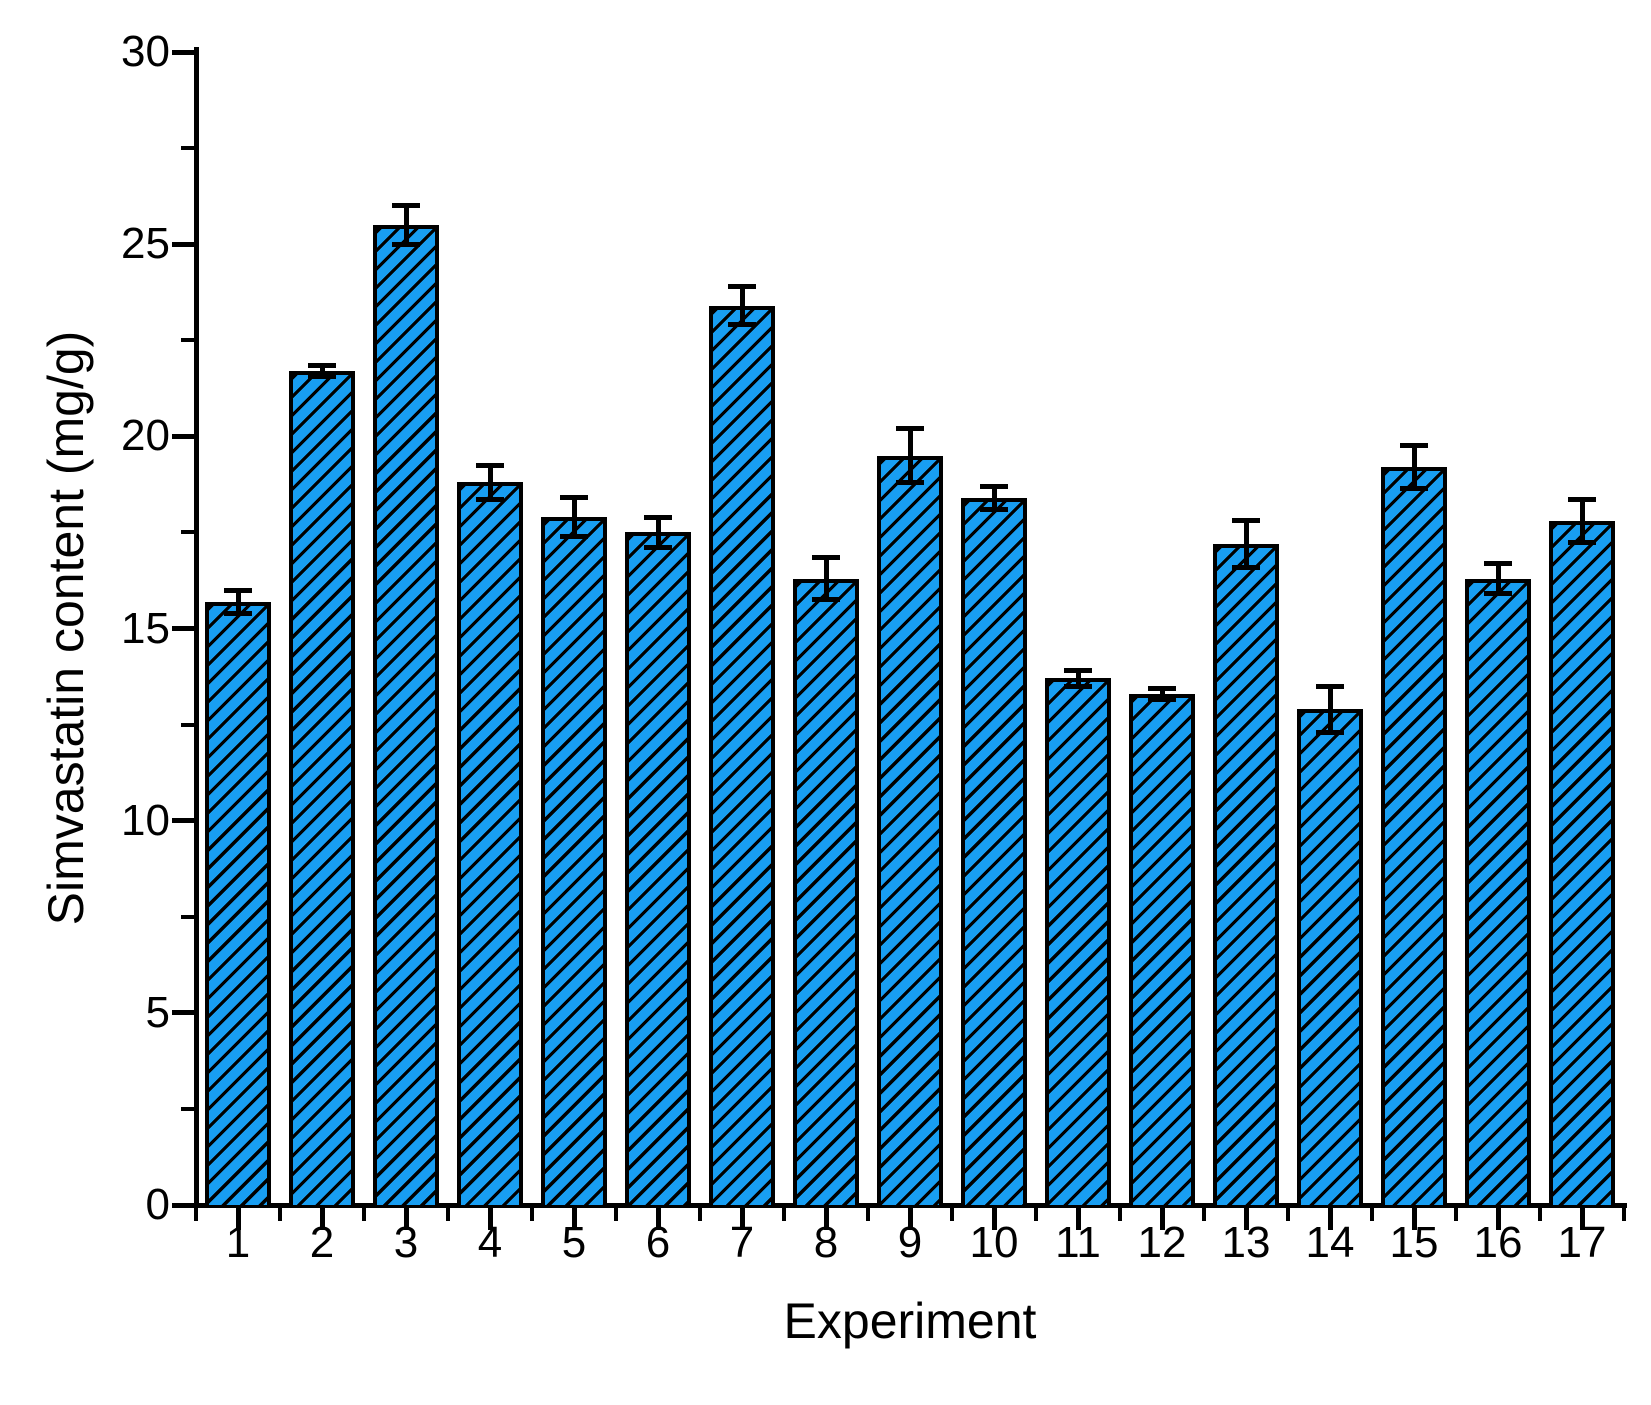 The height and width of the screenshot is (1405, 1651). What do you see at coordinates (157, 1204) in the screenshot?
I see `y-tick-label: 0` at bounding box center [157, 1204].